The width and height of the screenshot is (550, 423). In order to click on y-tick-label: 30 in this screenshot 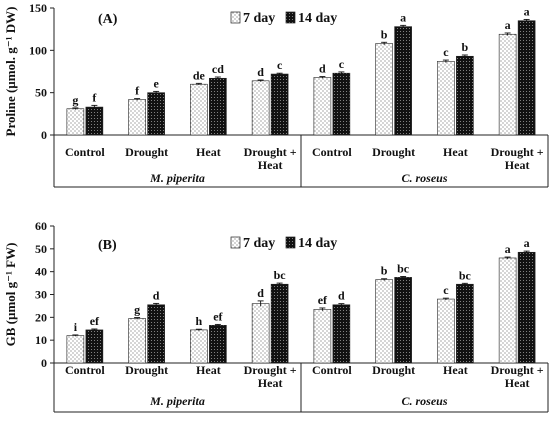, I will do `click(41, 295)`.